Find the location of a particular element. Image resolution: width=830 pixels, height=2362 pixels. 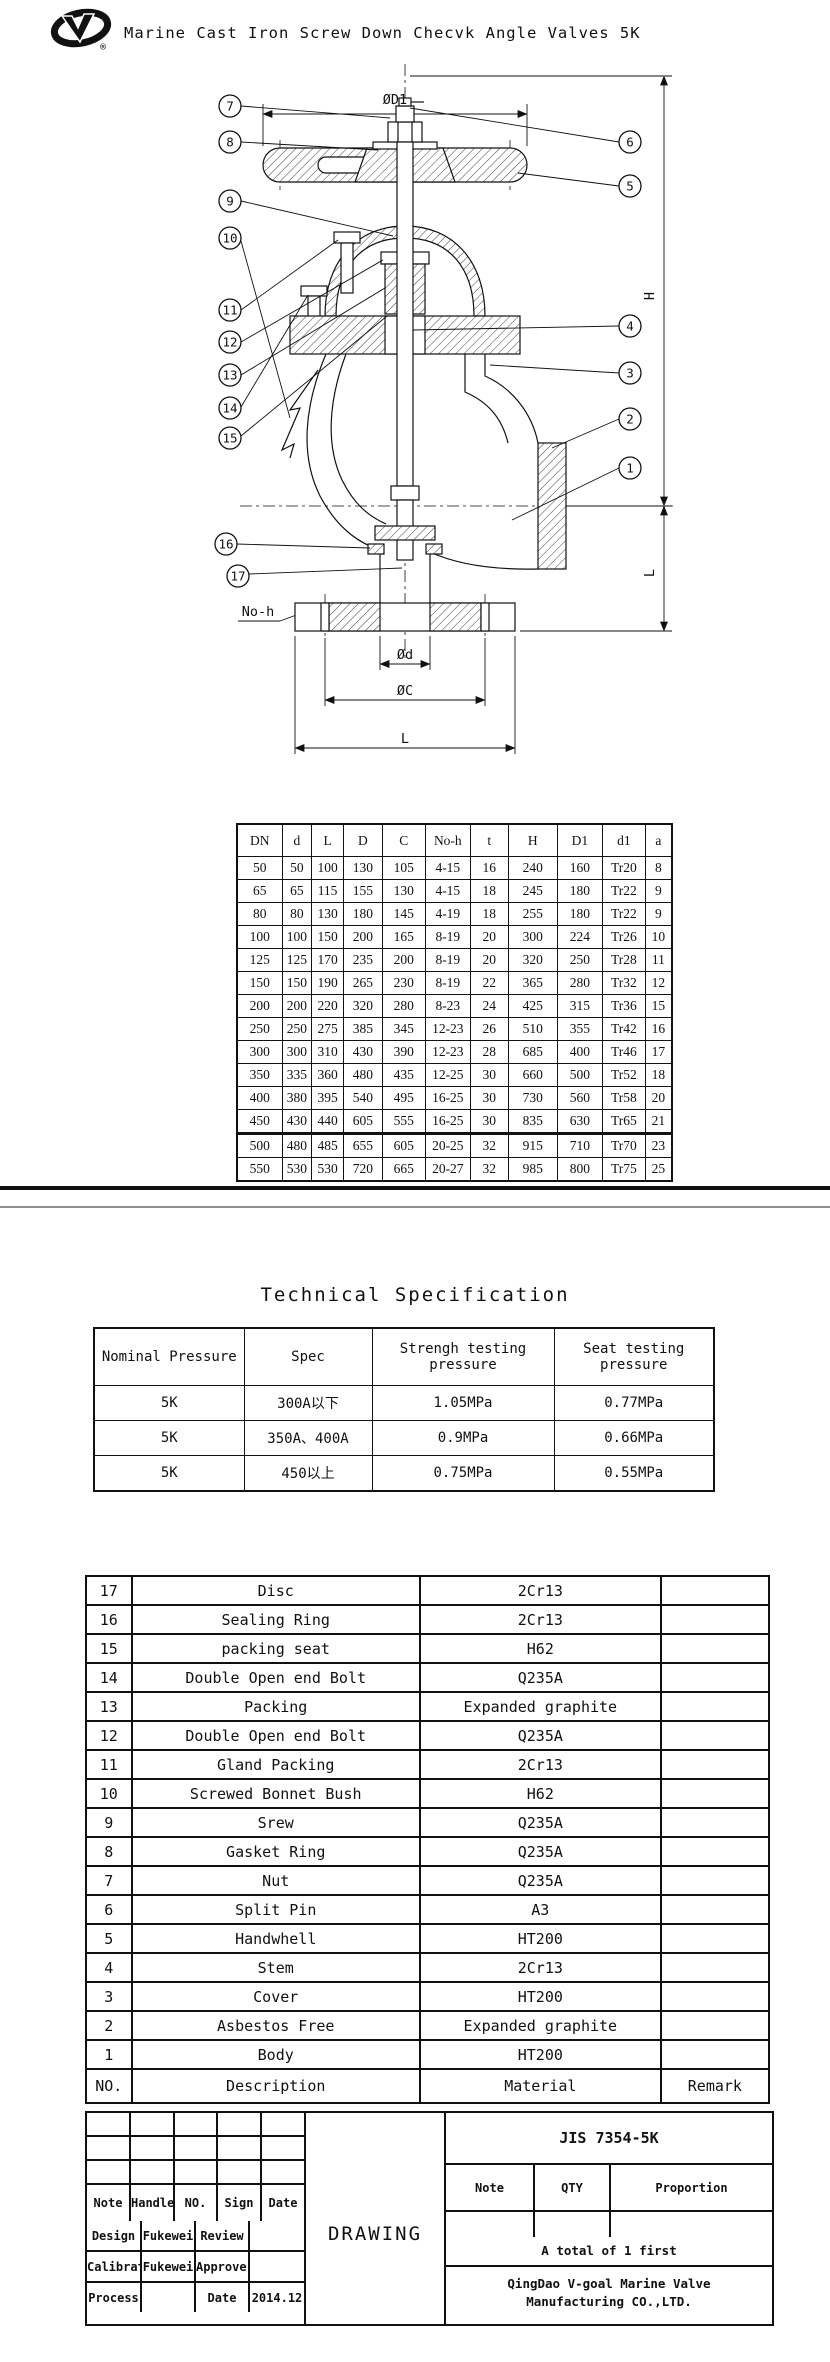

table-cell: 2Cr13 is located at coordinates (540, 1764).